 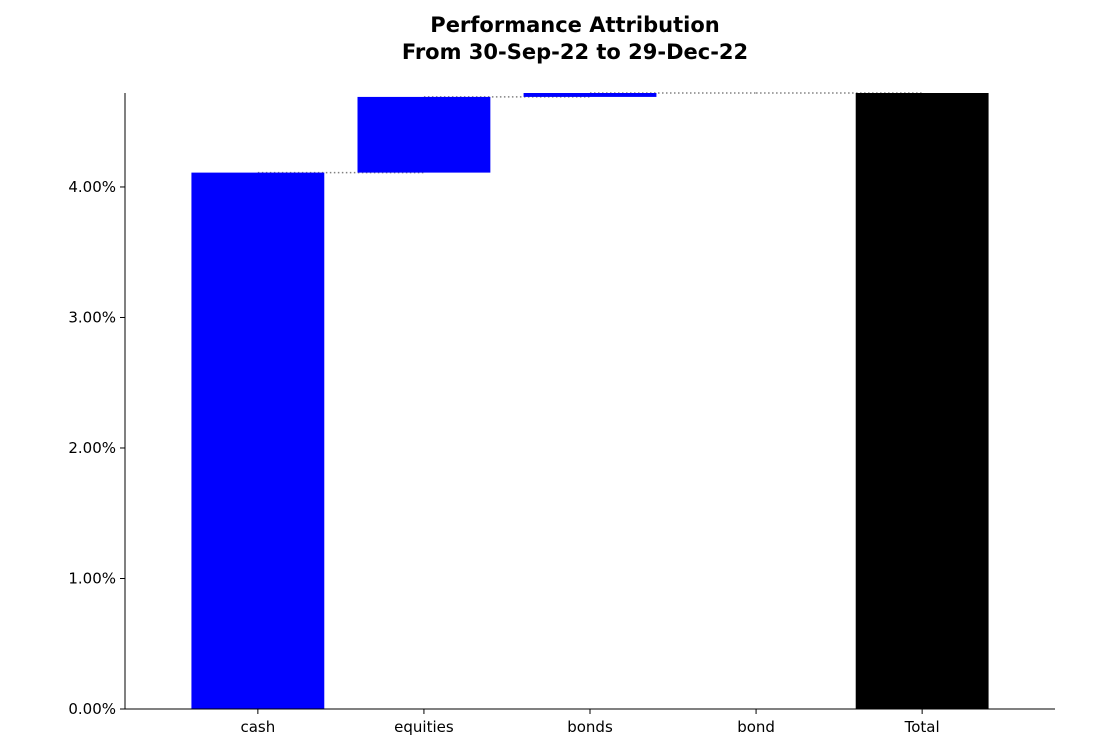 What do you see at coordinates (424, 134) in the screenshot?
I see `bar-equities` at bounding box center [424, 134].